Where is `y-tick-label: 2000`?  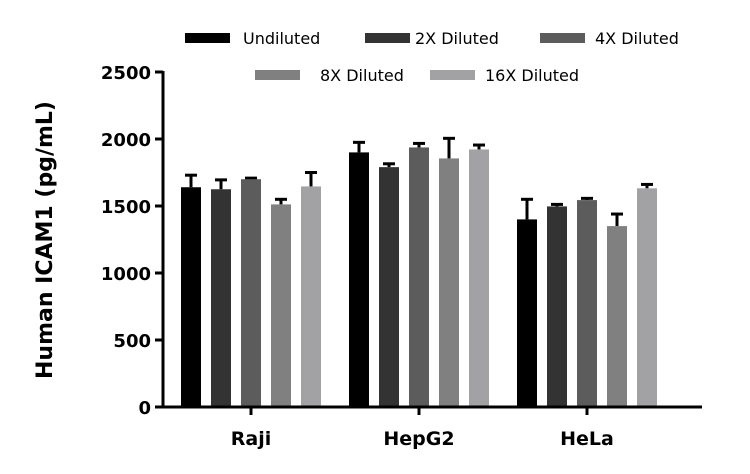
y-tick-label: 2000 is located at coordinates (126, 140).